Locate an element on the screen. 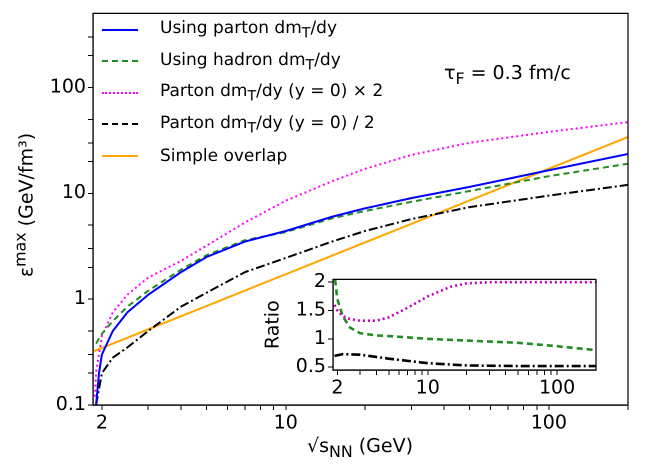 The image size is (655, 468). y-tick-label: 0.1 is located at coordinates (71, 403).